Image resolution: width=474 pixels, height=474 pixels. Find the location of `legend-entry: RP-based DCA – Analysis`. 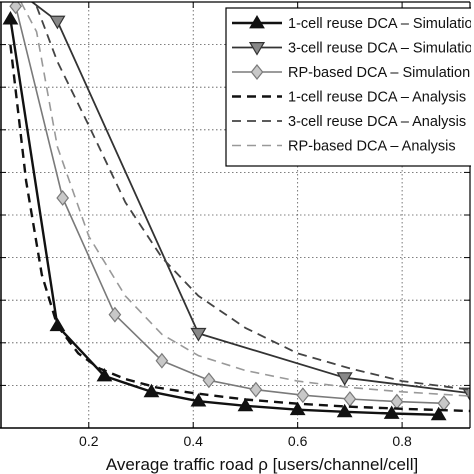

legend-entry: RP-based DCA – Analysis is located at coordinates (372, 147).